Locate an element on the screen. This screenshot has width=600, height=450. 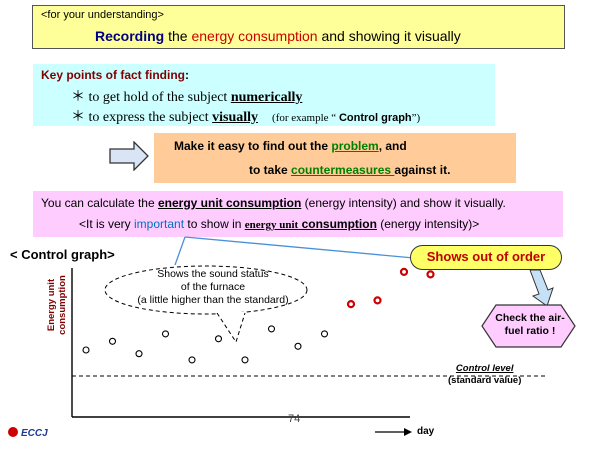
cloud-line-2: of the furnace is located at coordinates (213, 287).